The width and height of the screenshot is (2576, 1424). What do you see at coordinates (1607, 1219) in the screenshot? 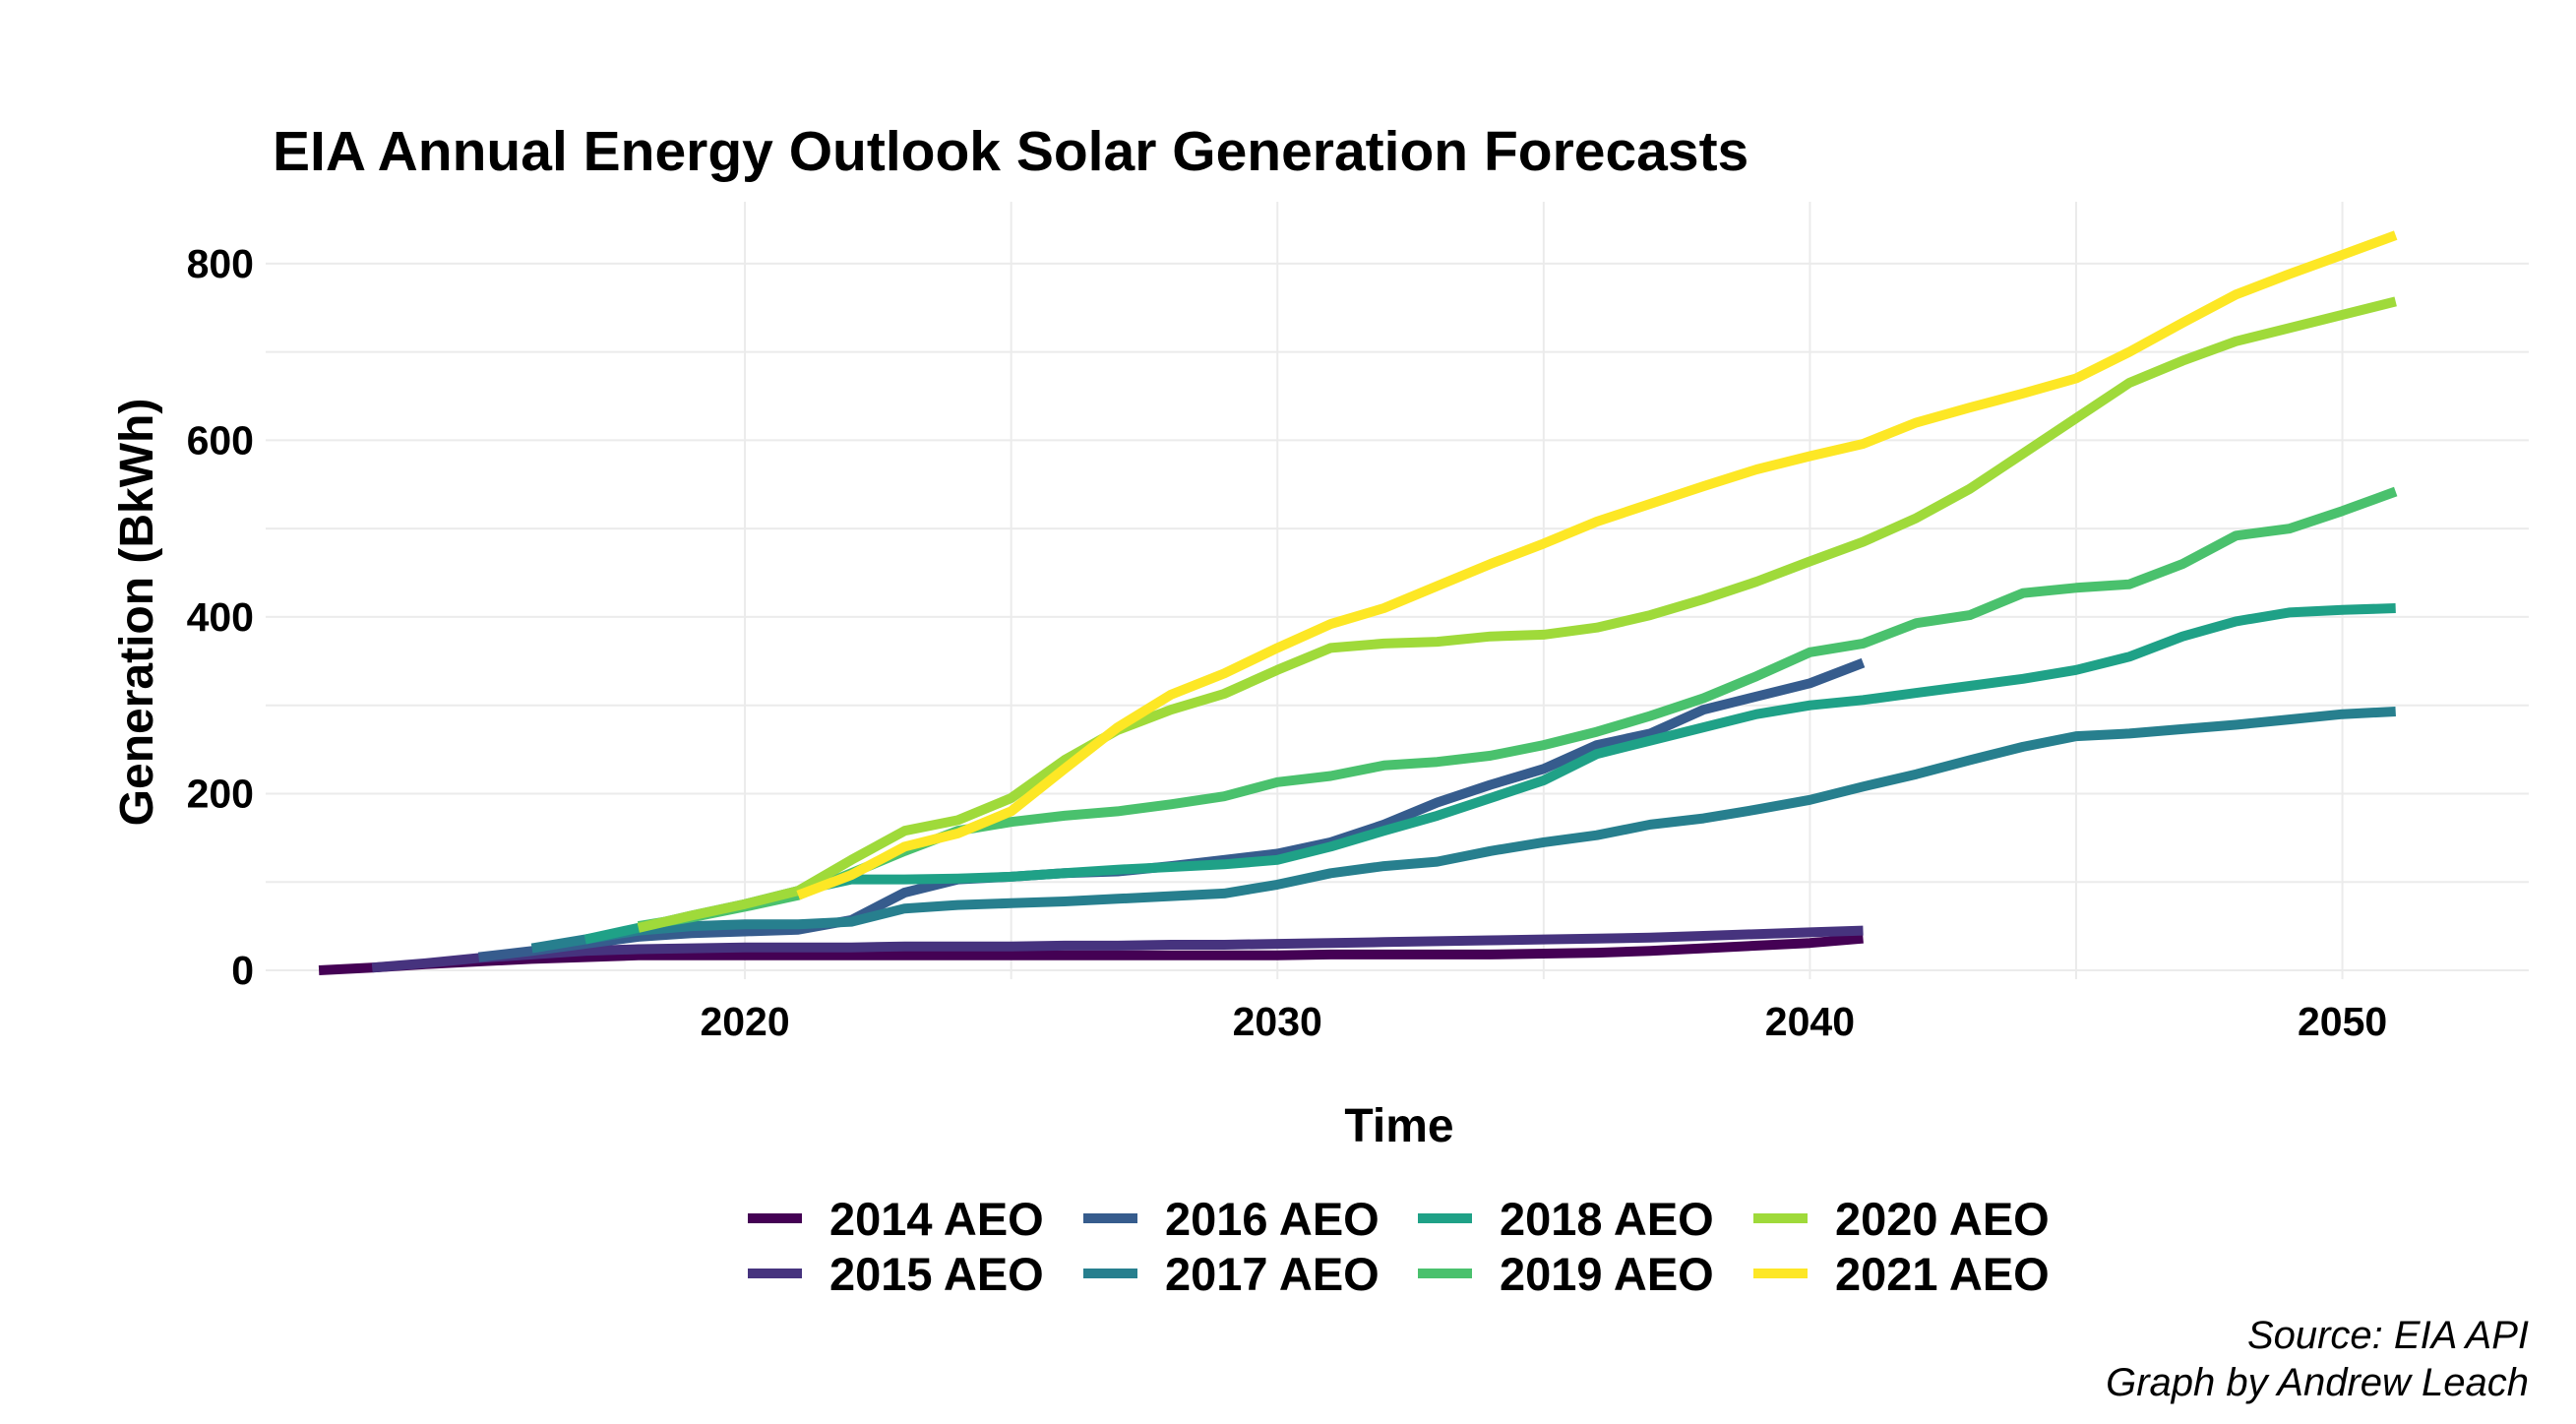
I see `legend-label: 2018 AEO` at bounding box center [1607, 1219].